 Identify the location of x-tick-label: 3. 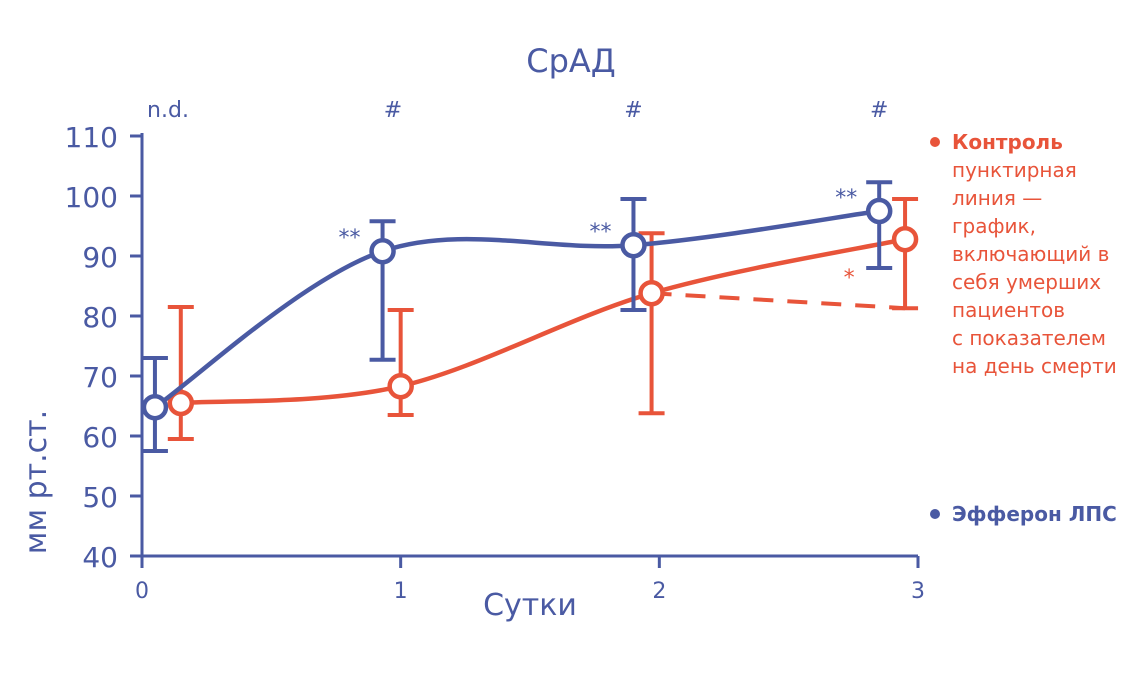
(918, 591).